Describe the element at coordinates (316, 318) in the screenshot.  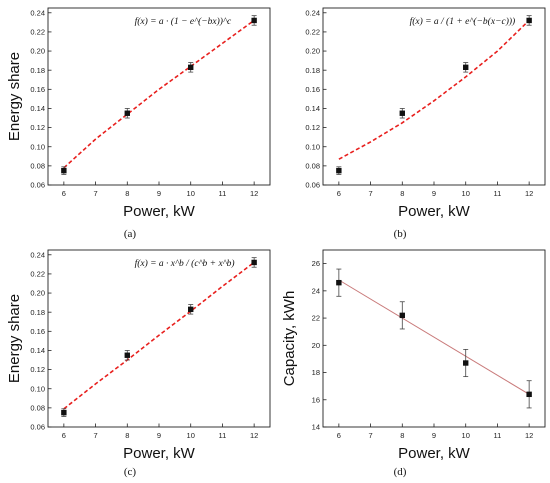
I see `y-tick-label: 22` at that location.